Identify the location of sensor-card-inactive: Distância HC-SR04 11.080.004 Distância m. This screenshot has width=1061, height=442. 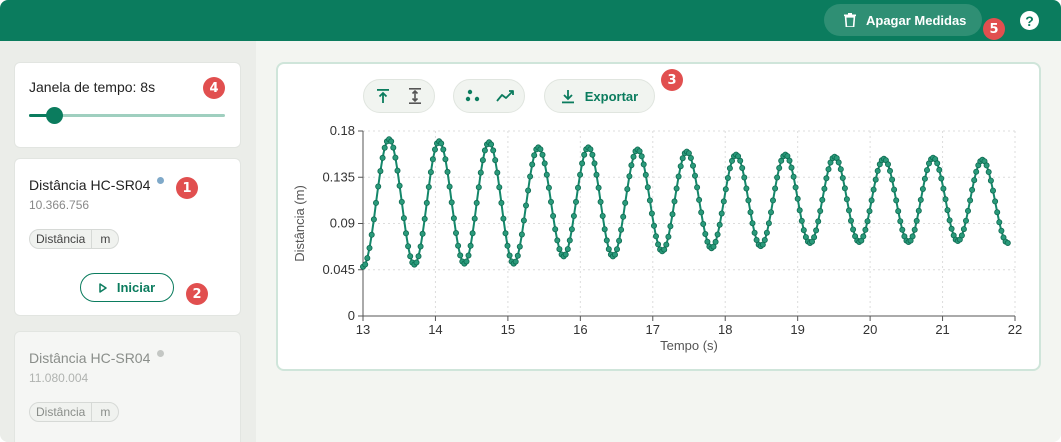
(127, 386).